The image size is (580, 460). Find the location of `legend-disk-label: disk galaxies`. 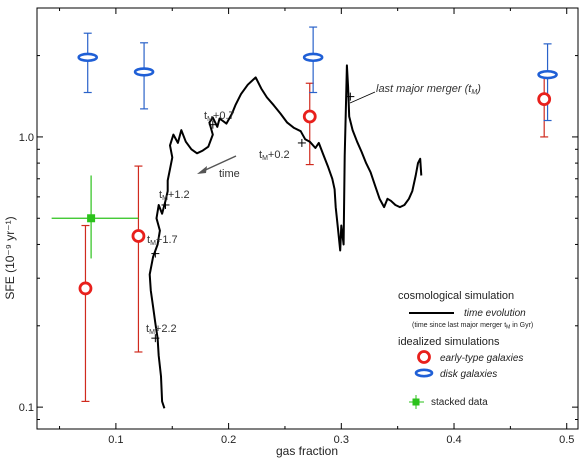

legend-disk-label: disk galaxies is located at coordinates (468, 374).